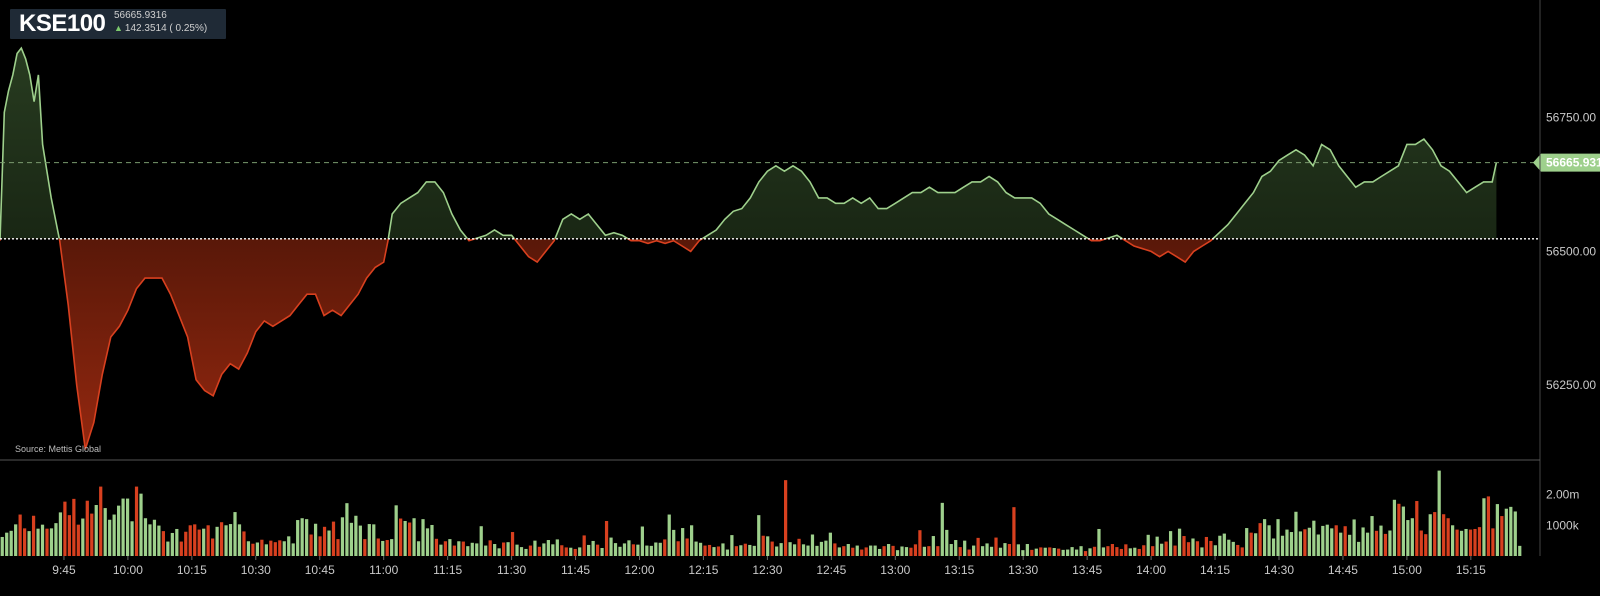 The image size is (1600, 596). I want to click on price-tick-label: 56750.00, so click(1571, 118).